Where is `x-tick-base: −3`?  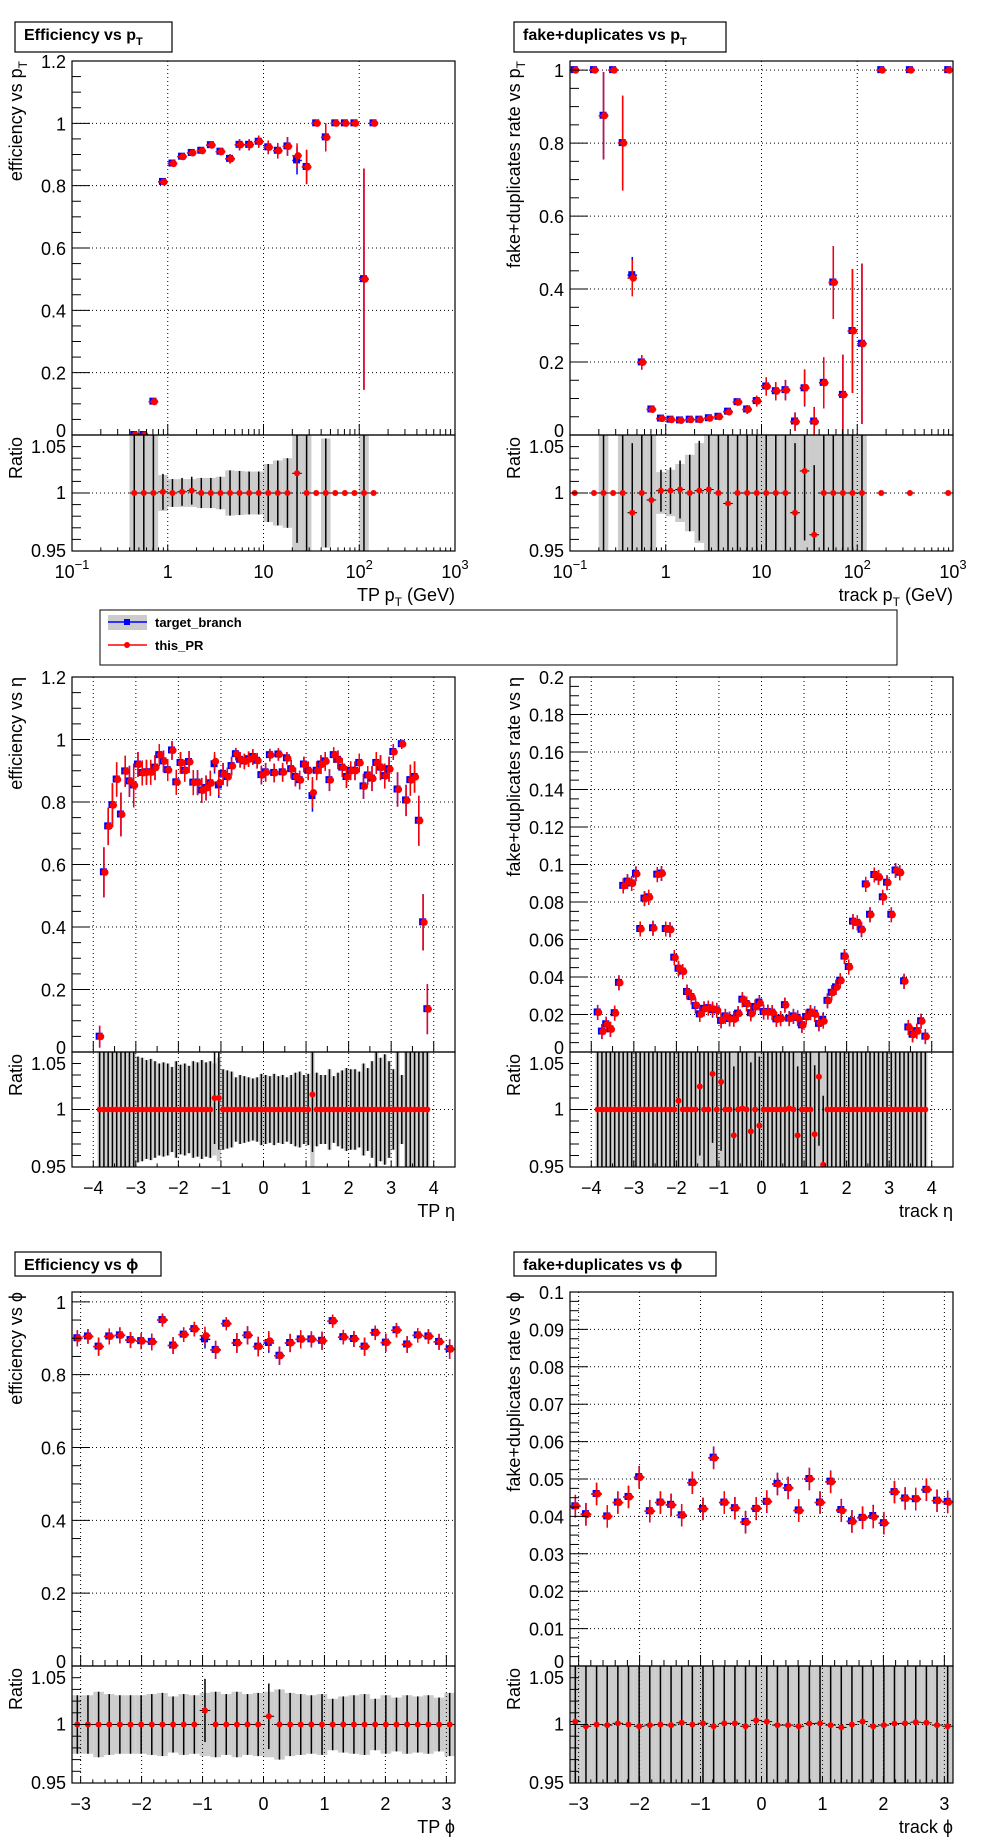 x-tick-base: −3 is located at coordinates (578, 1804).